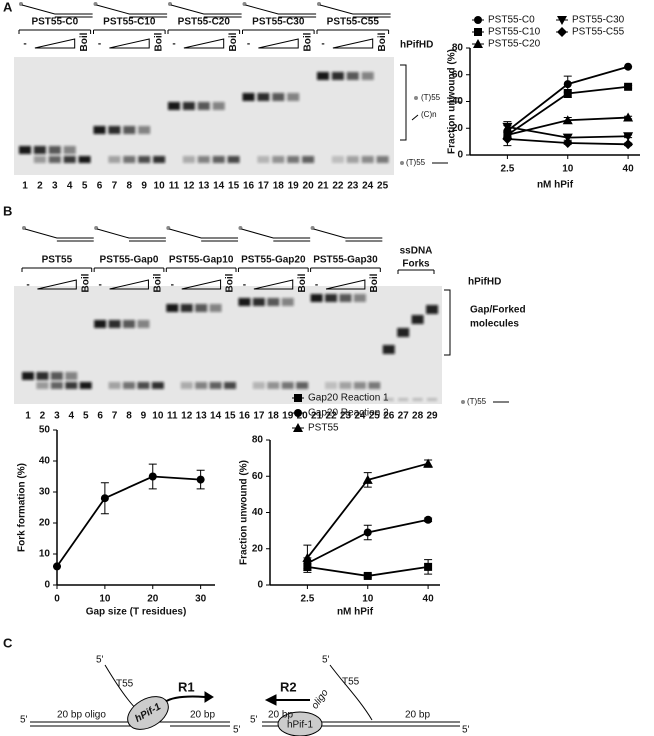 Image resolution: width=654 pixels, height=736 pixels. I want to click on arrow, so click(185, 699).